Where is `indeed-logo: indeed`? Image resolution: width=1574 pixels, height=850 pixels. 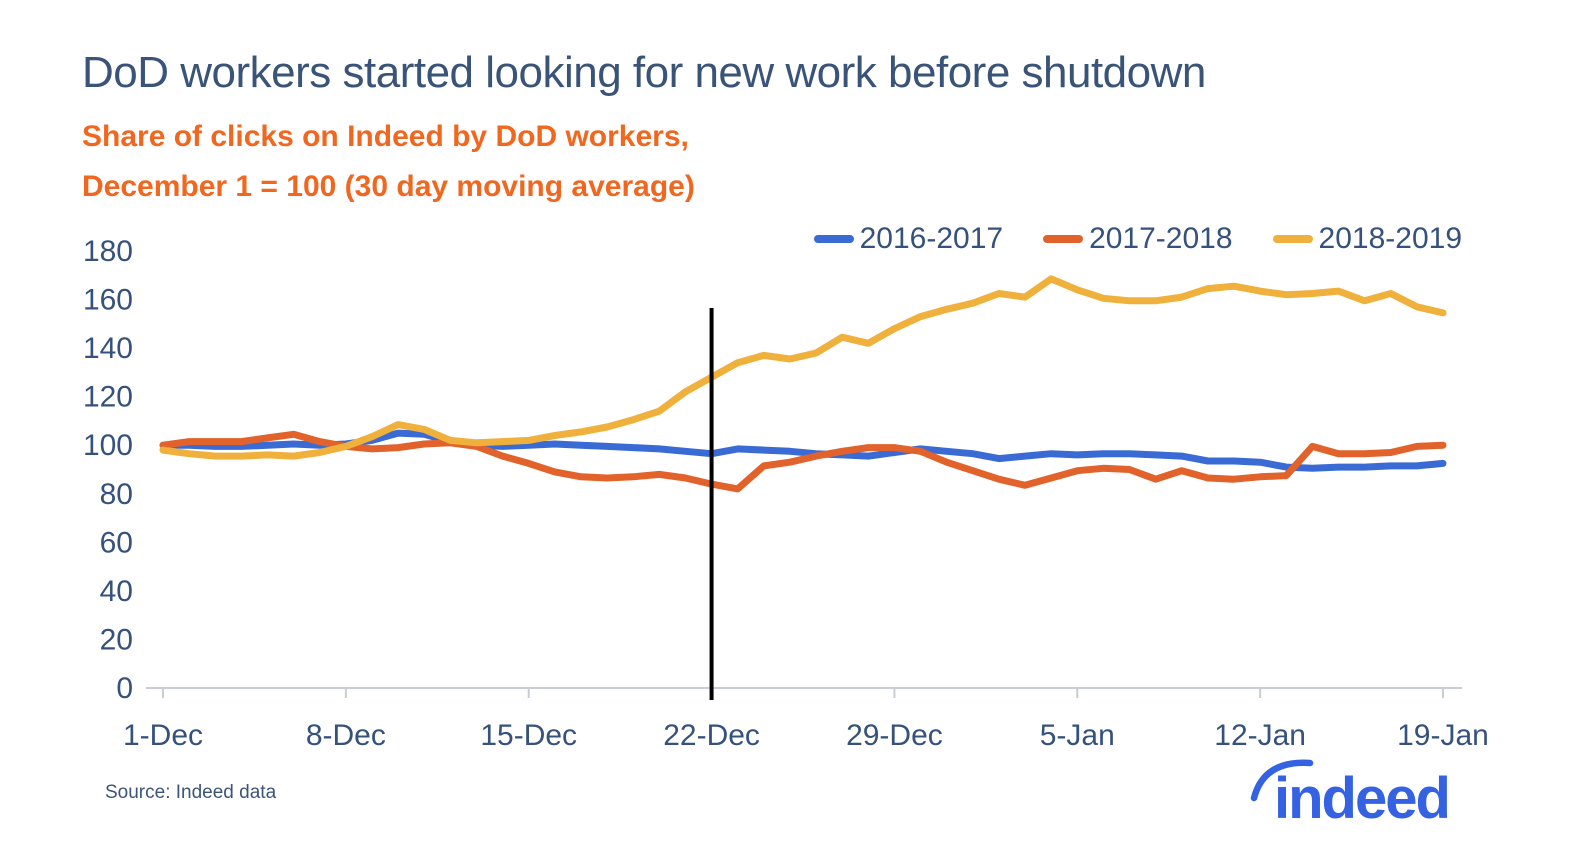 indeed-logo: indeed is located at coordinates (1354, 789).